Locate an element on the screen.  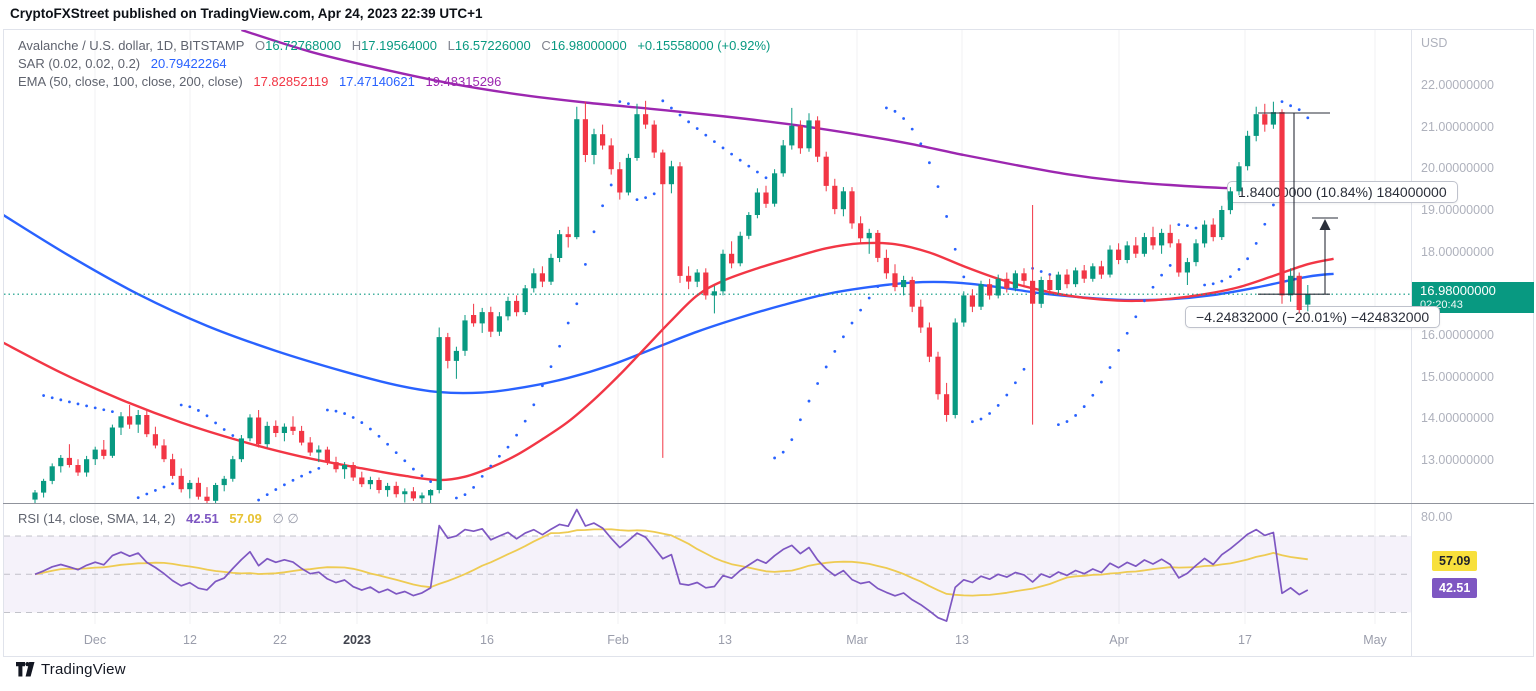
tradingview-logo-icon is located at coordinates (25, 669).